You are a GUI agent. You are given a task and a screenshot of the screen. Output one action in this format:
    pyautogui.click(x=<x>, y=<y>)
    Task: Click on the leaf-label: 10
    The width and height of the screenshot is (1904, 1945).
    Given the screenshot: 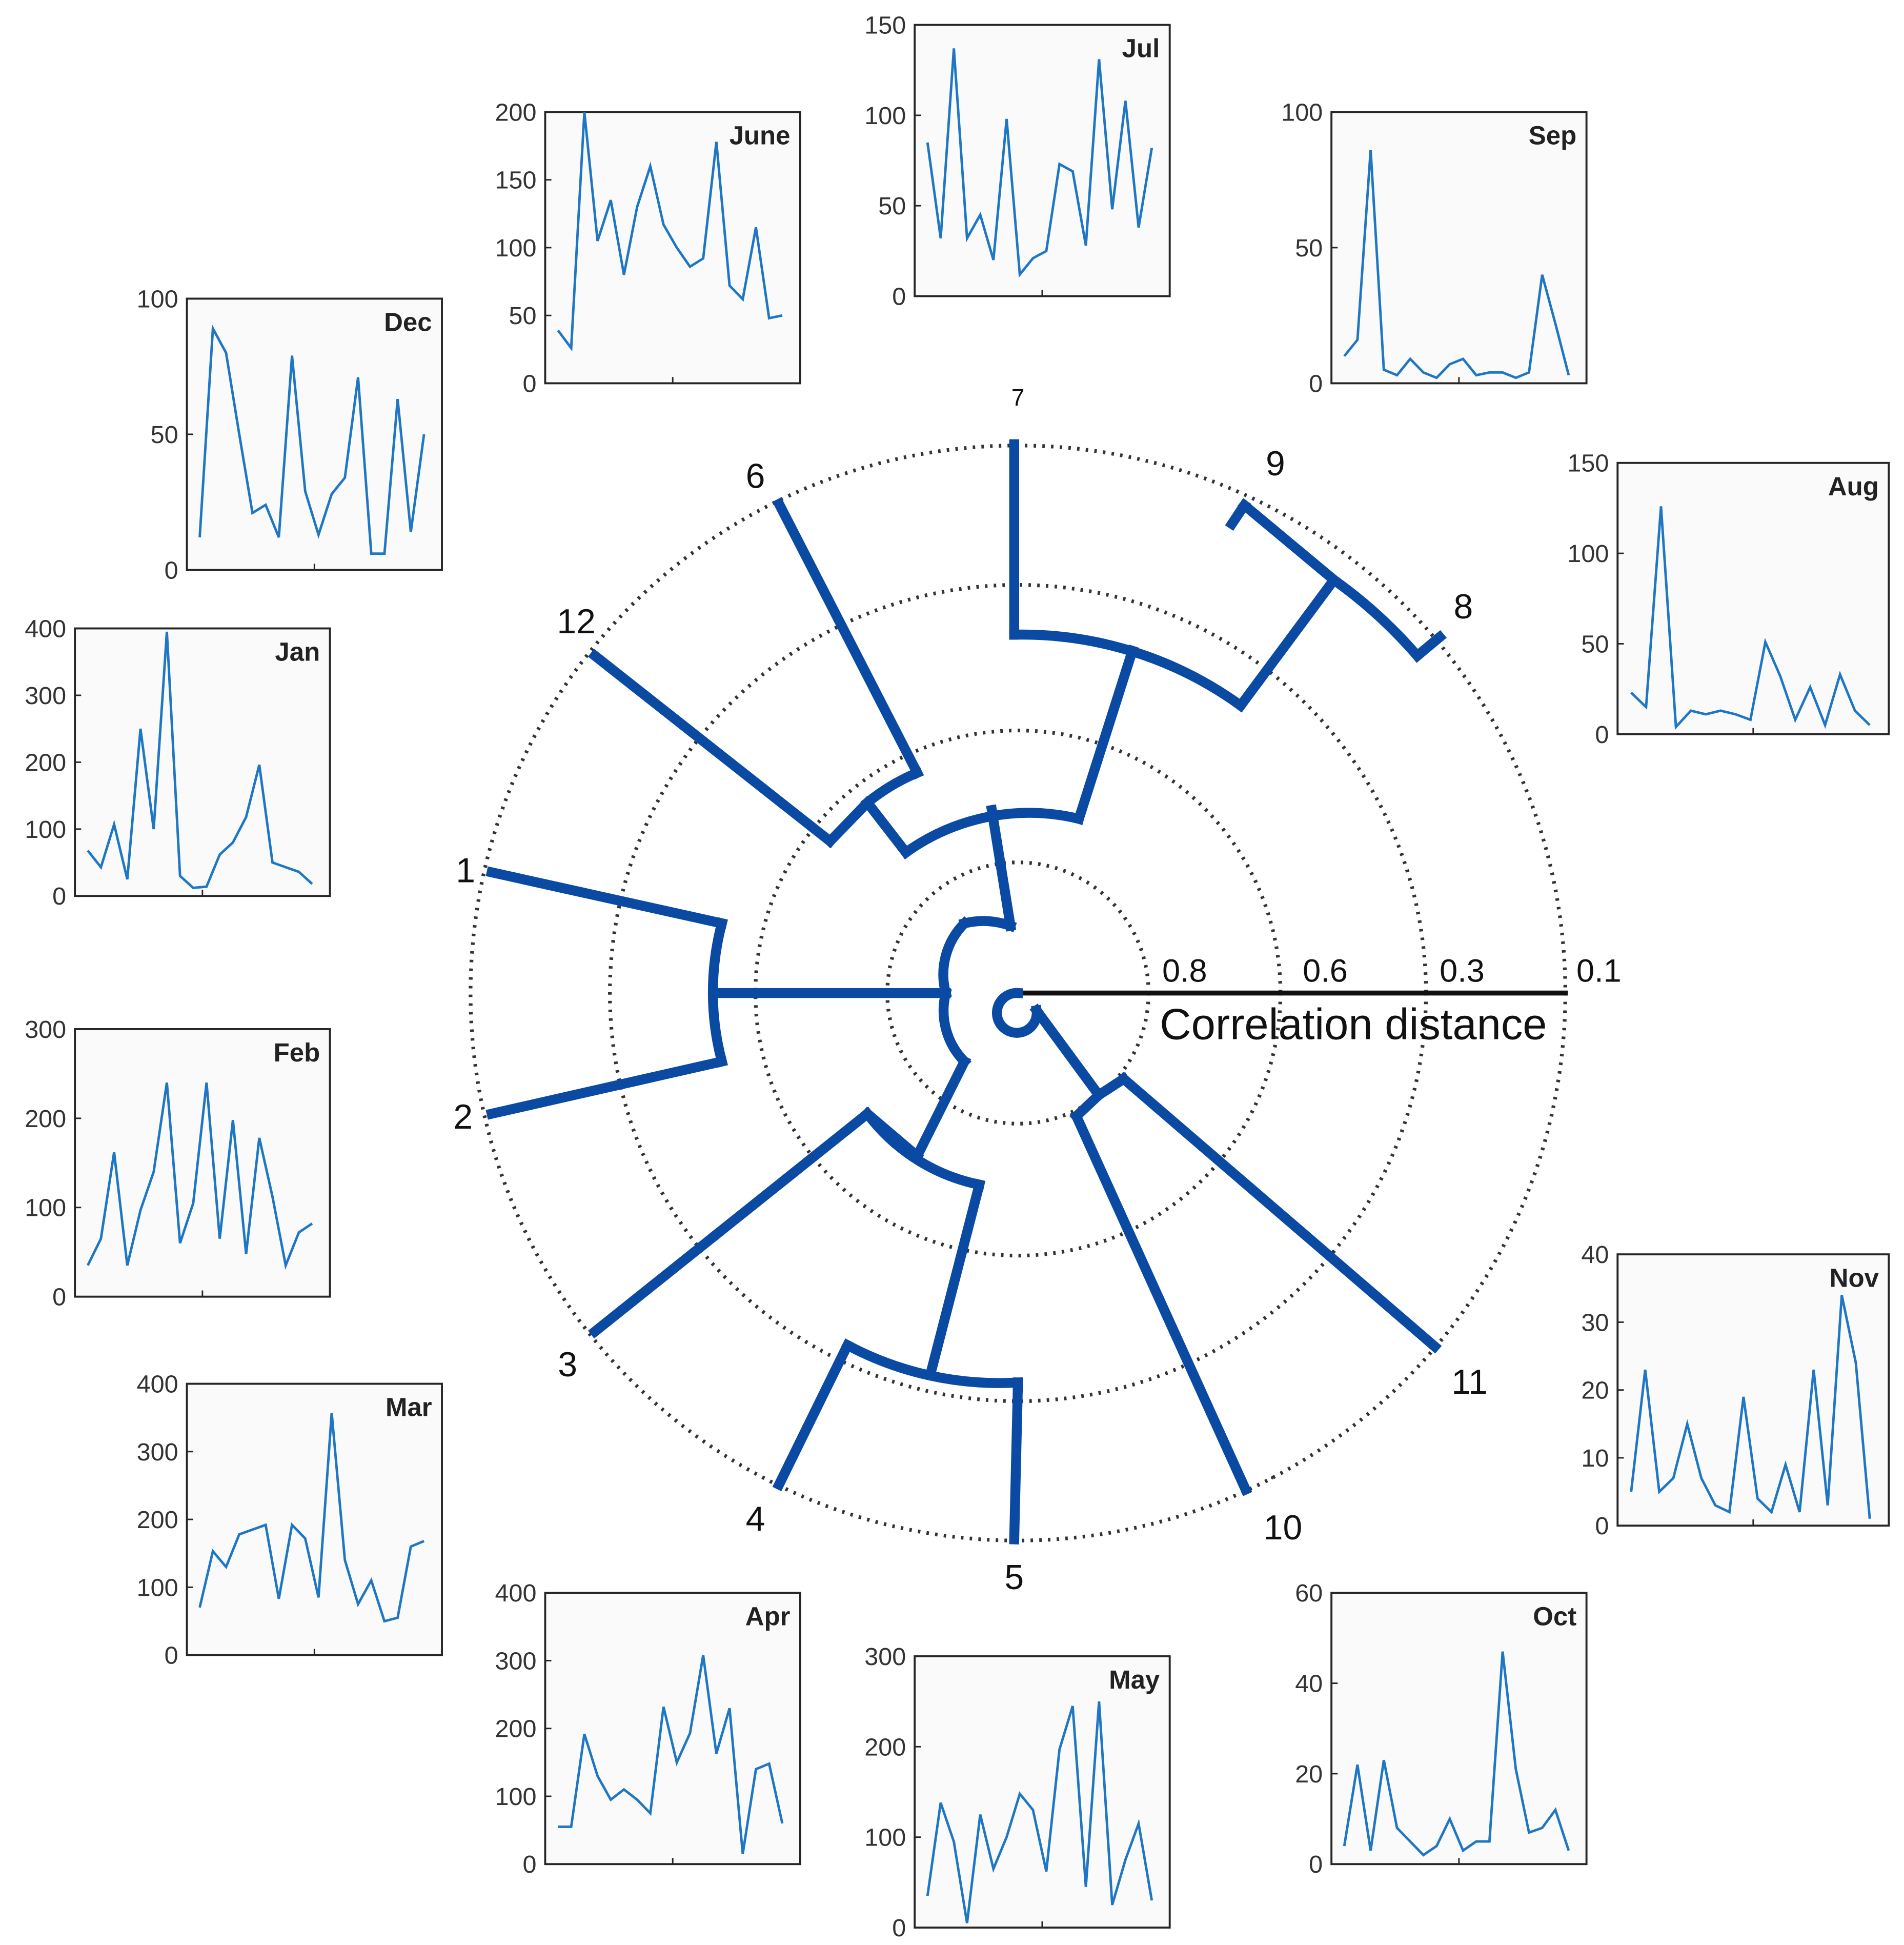 What is the action you would take?
    pyautogui.click(x=1283, y=1528)
    